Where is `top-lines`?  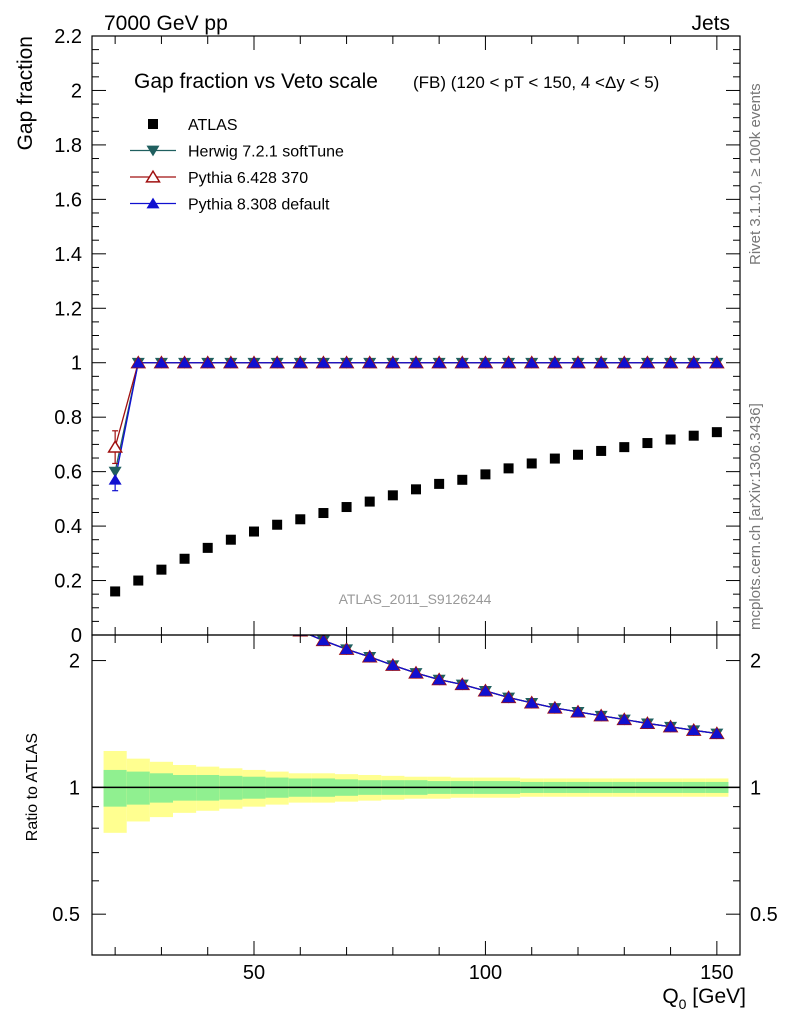 top-lines is located at coordinates (414, 427).